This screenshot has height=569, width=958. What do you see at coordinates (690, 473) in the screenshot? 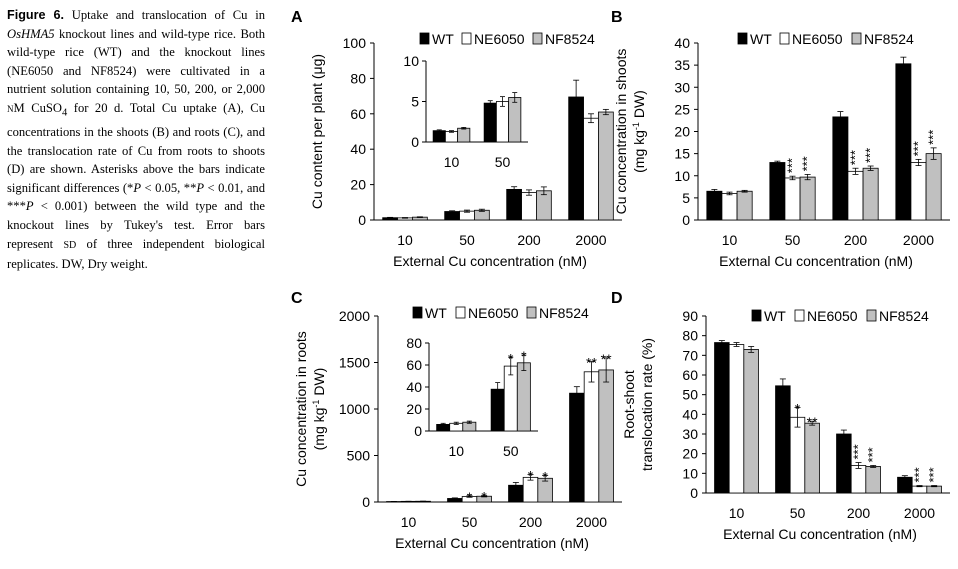
I see `y-tick-label: 10` at bounding box center [690, 473].